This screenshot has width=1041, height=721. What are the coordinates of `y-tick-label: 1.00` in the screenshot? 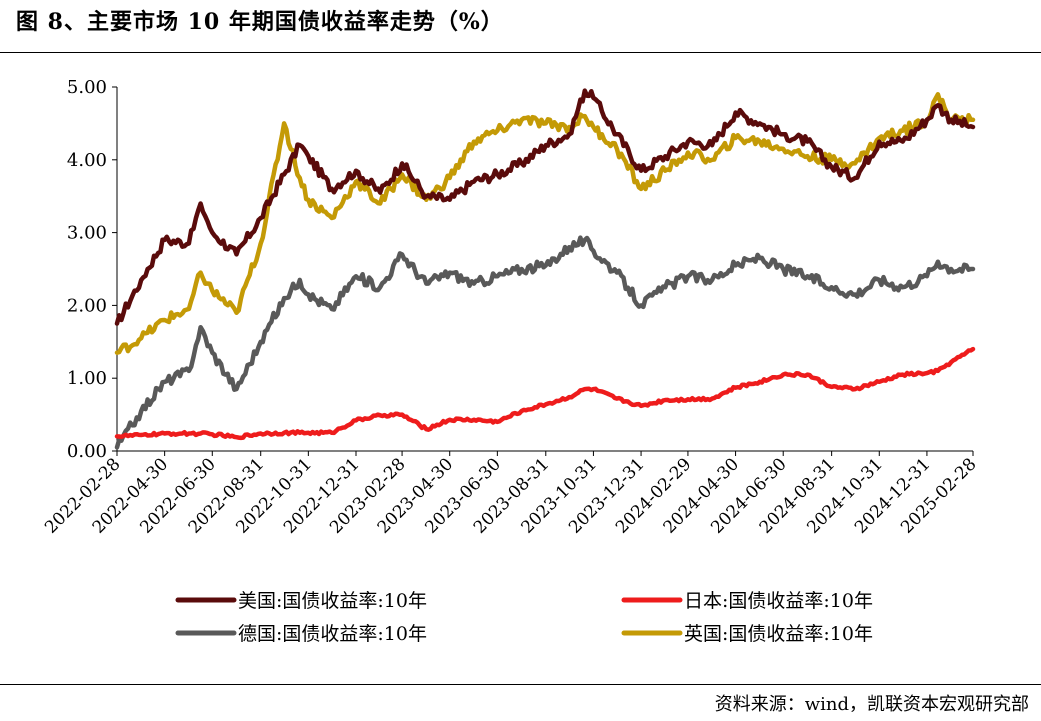 It's located at (87, 378).